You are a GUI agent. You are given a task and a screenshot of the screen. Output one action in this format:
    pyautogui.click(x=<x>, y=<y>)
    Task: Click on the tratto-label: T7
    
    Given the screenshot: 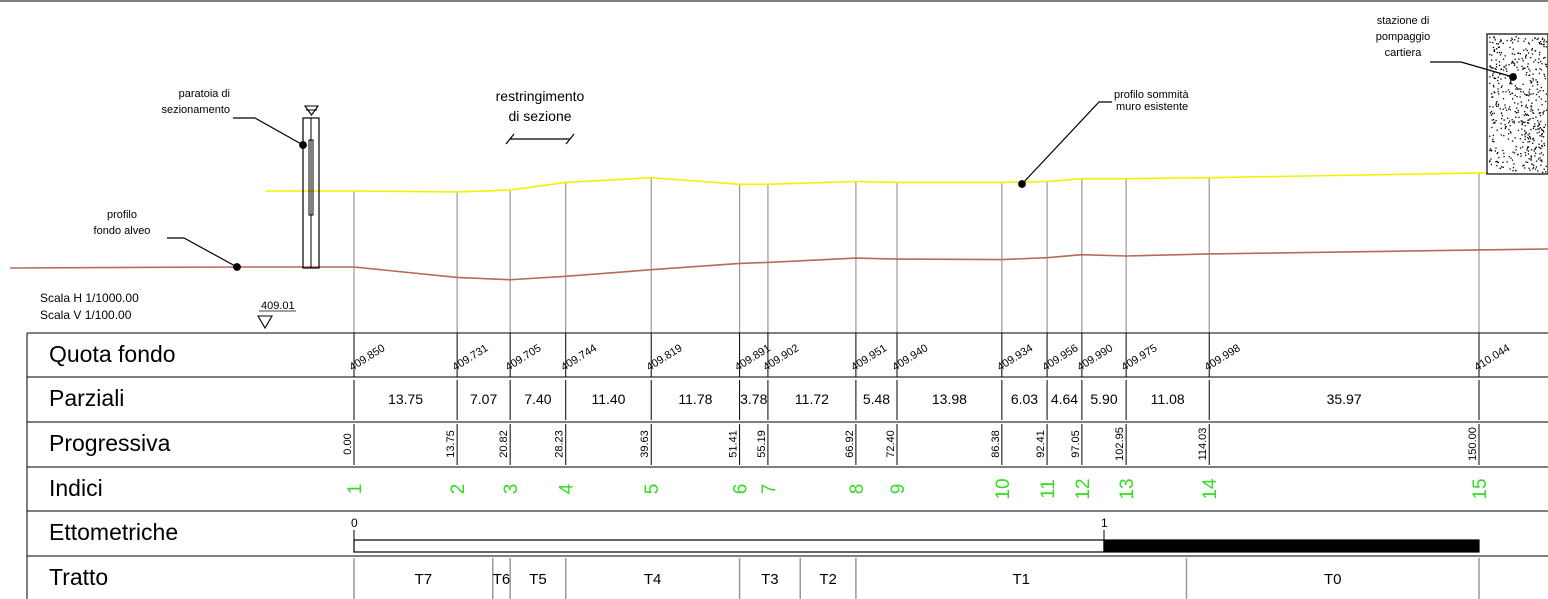 What is the action you would take?
    pyautogui.click(x=424, y=579)
    